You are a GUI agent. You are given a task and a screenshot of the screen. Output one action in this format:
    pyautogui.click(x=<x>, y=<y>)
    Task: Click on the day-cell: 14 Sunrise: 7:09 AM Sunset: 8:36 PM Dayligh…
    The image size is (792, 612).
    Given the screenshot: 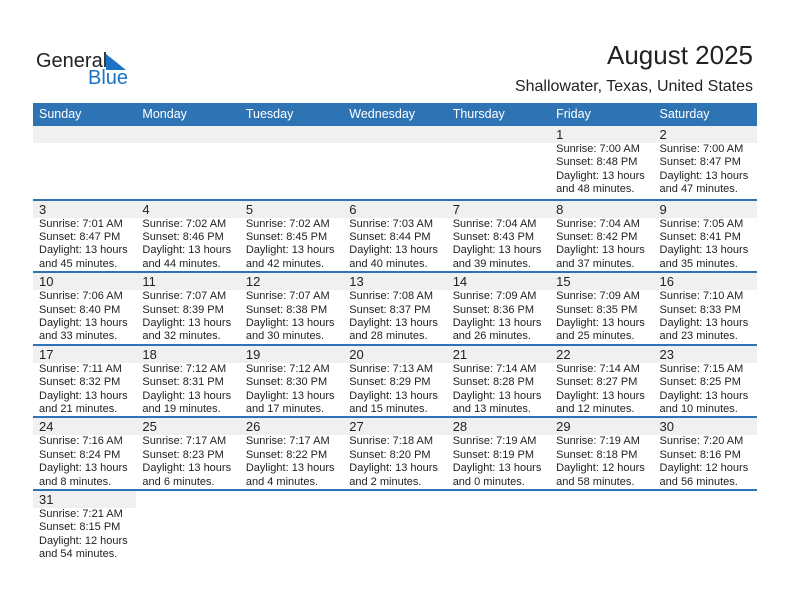 What is the action you would take?
    pyautogui.click(x=498, y=308)
    